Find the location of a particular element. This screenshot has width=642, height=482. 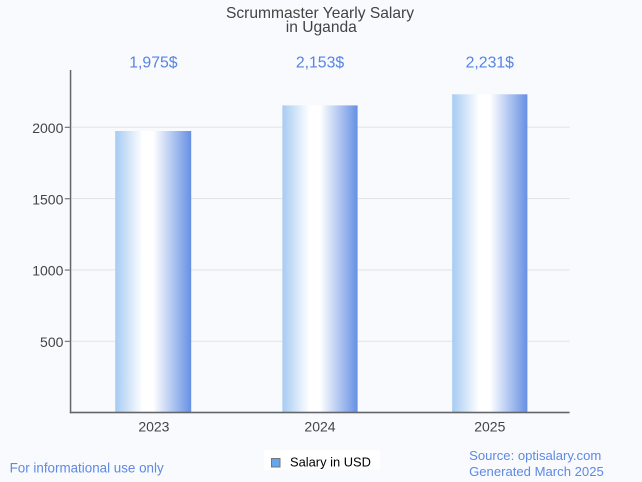

svg-text: 500 is located at coordinates (52, 342).